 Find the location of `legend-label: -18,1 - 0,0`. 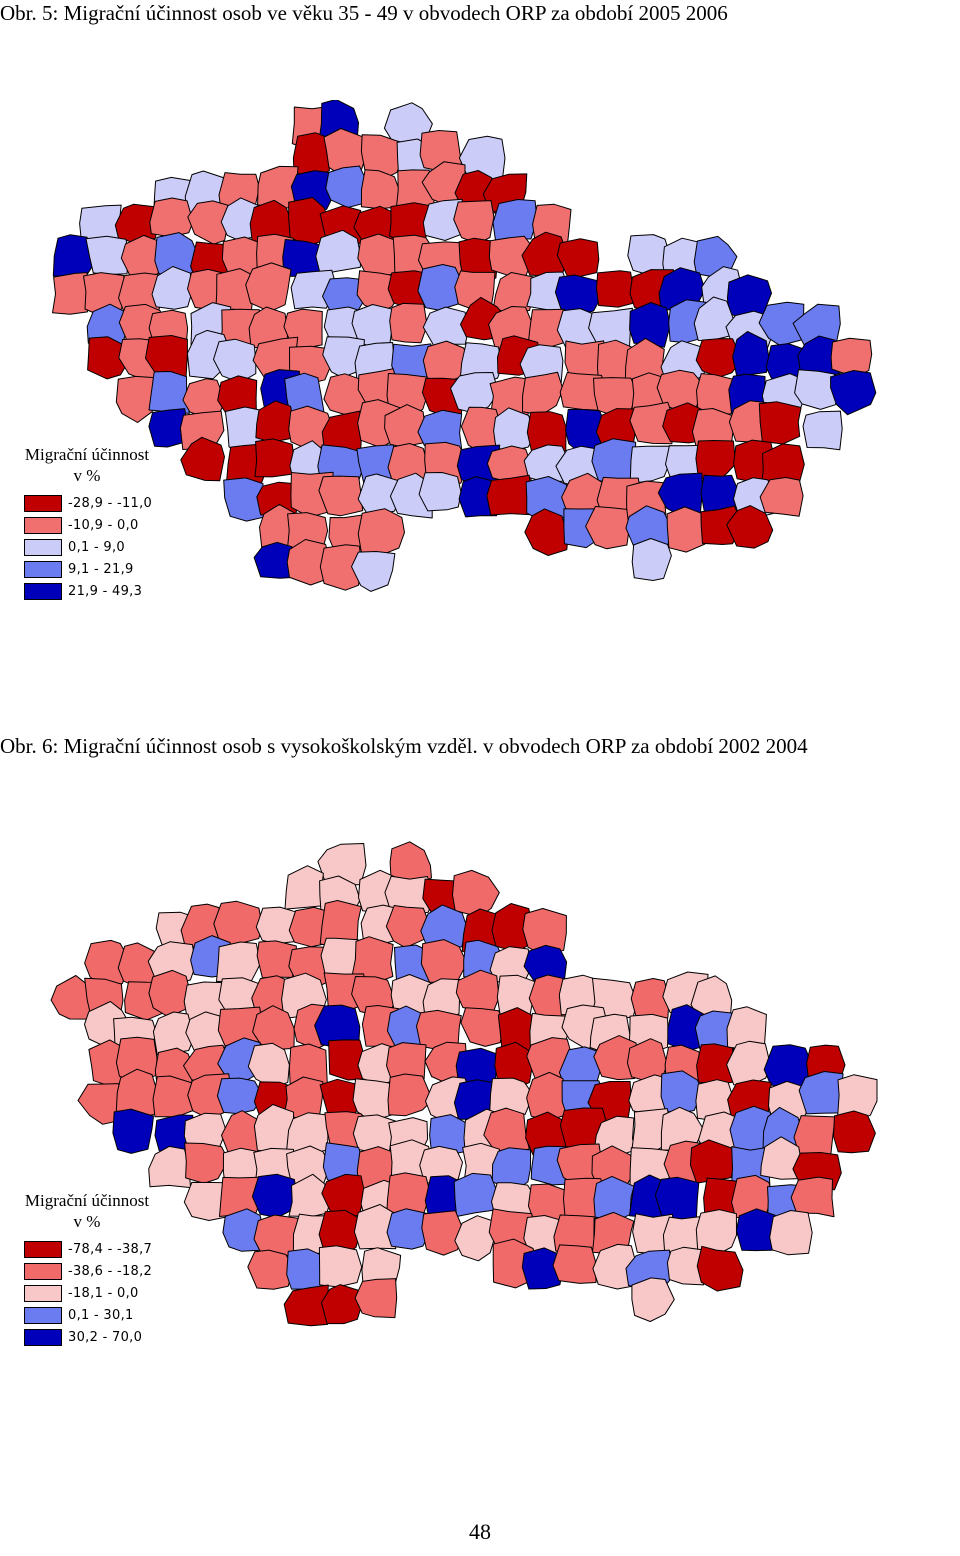

legend-label: -18,1 - 0,0 is located at coordinates (103, 1293).